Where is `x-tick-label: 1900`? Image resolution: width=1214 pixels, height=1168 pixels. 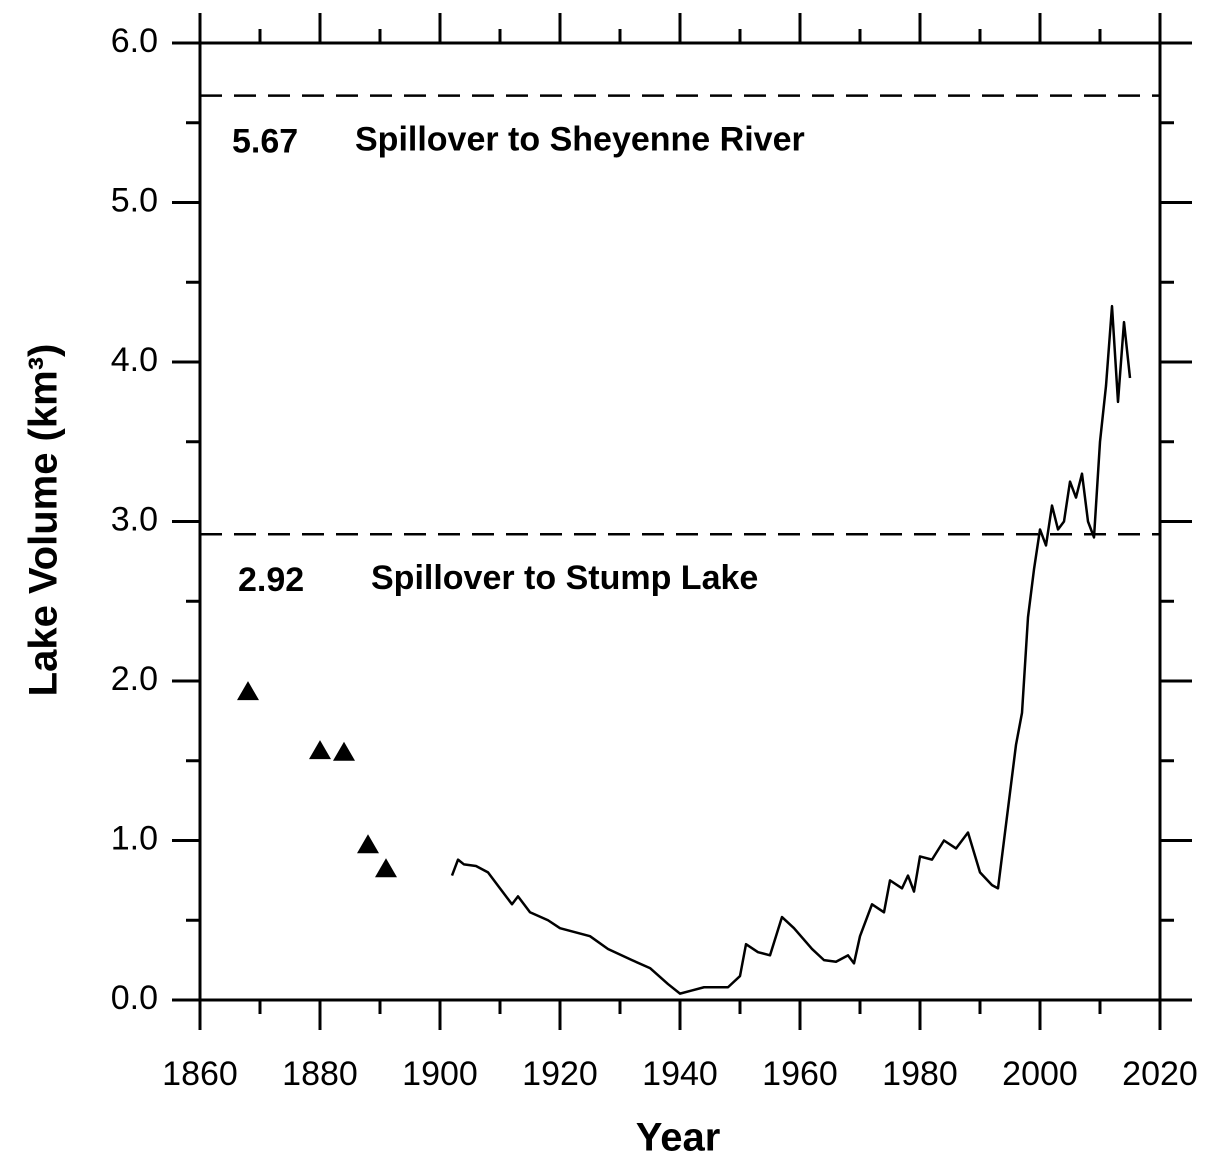 x-tick-label: 1900 is located at coordinates (440, 1074).